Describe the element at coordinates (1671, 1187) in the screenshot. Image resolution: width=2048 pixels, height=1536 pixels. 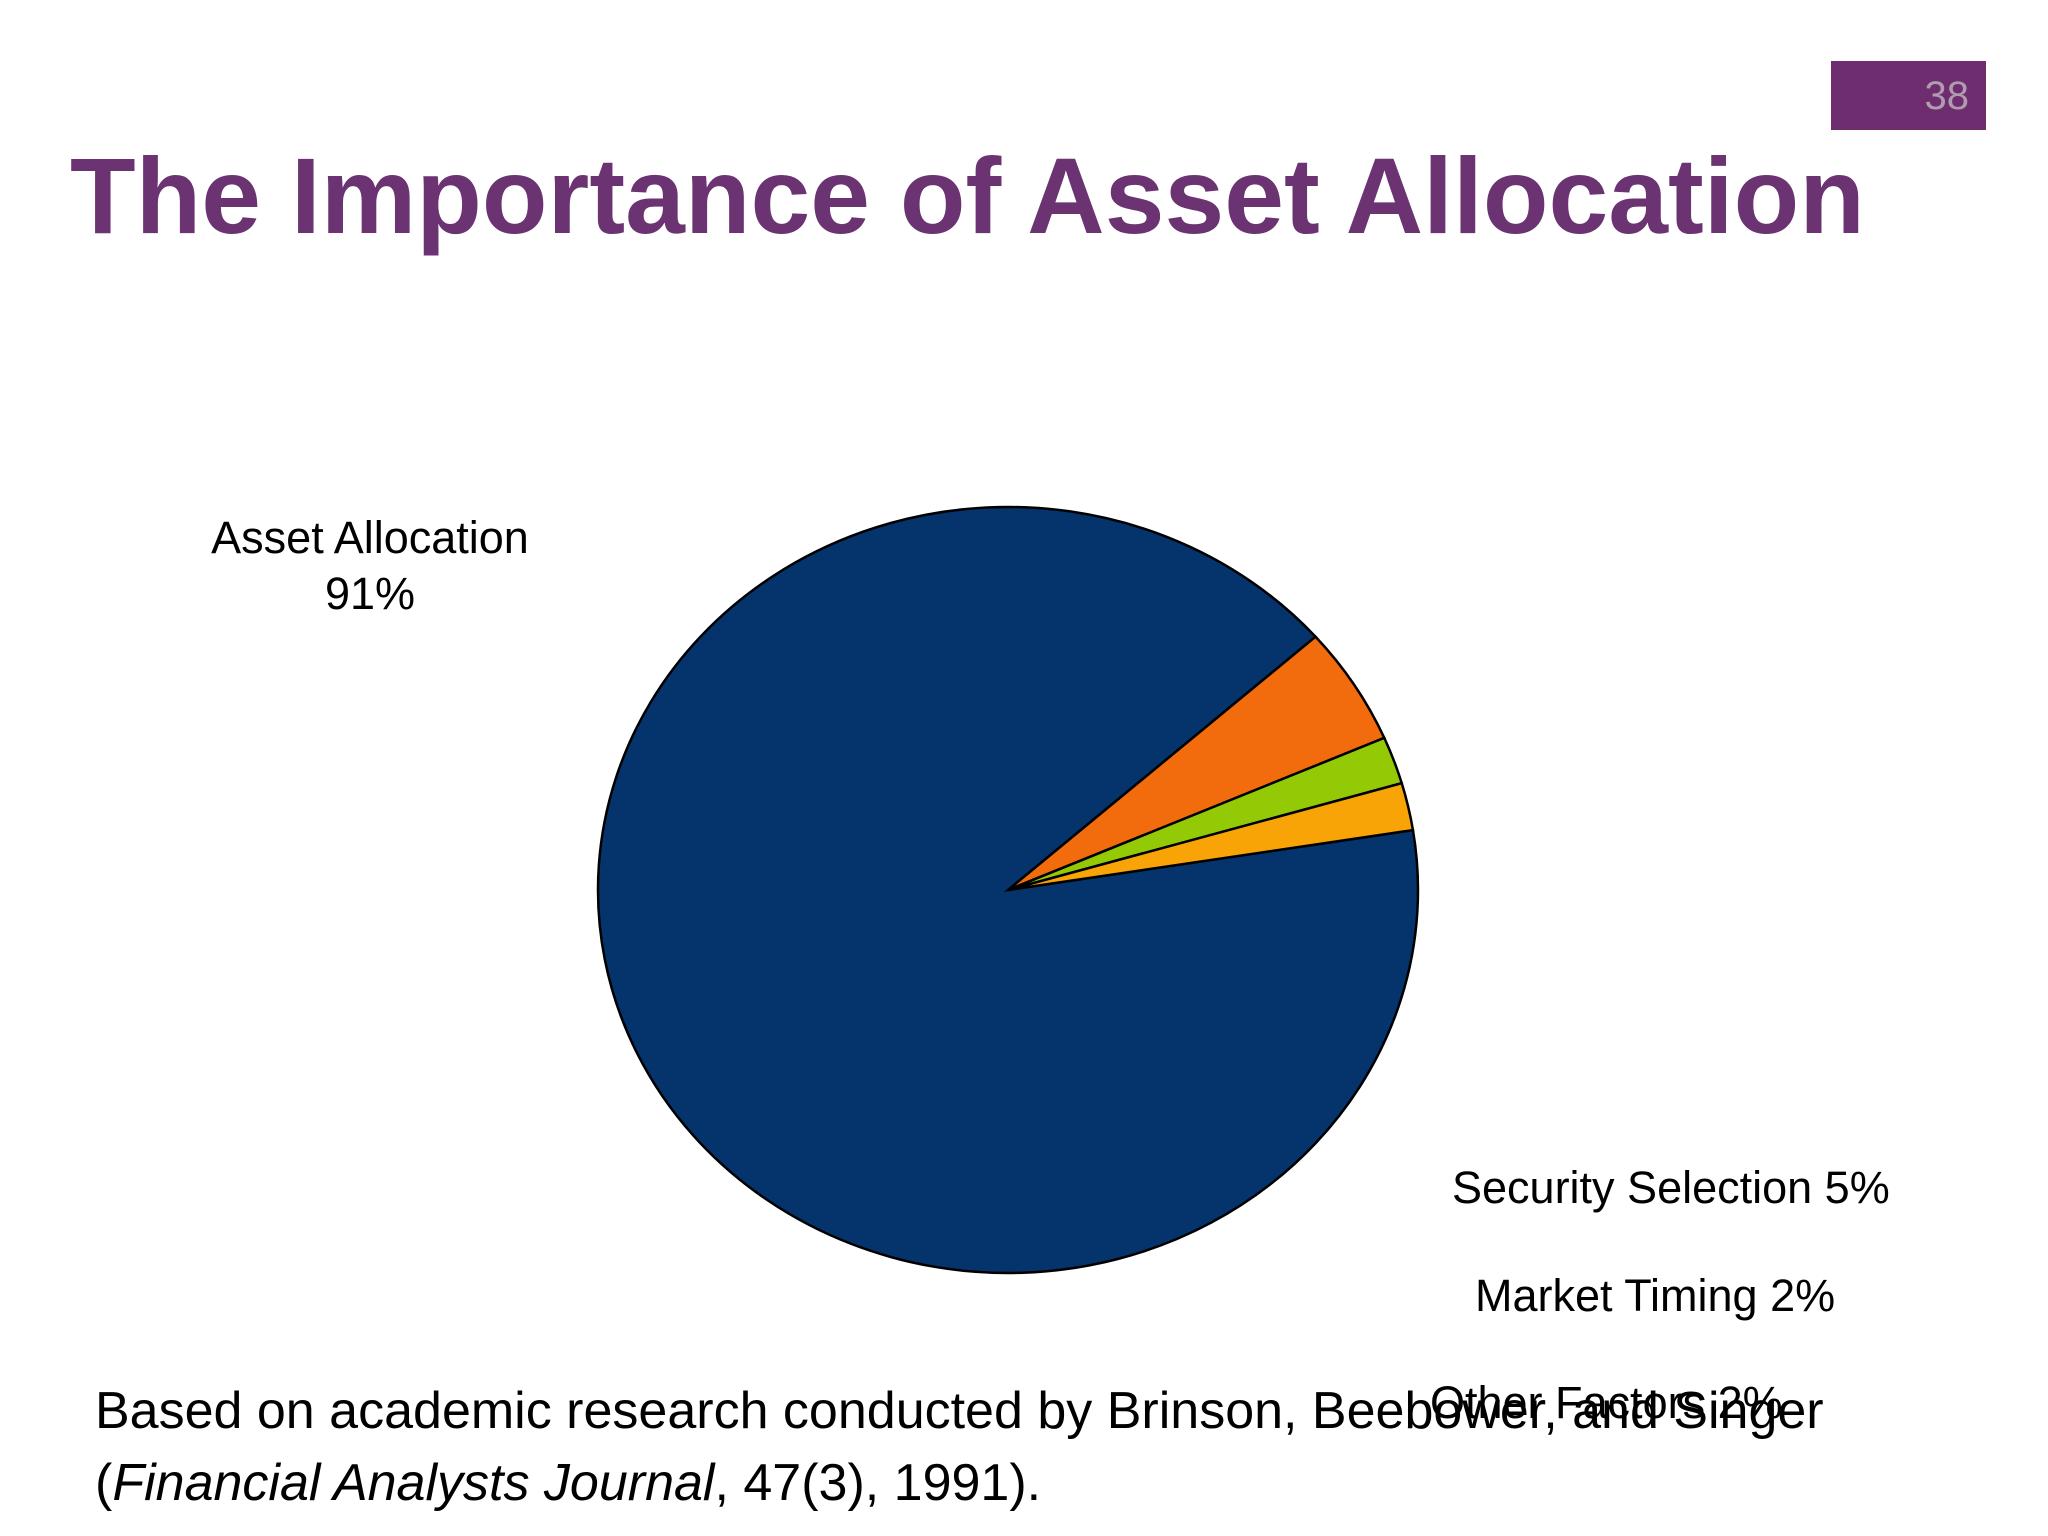
I see `slice-label-security-selection: Security Selection 5%` at that location.